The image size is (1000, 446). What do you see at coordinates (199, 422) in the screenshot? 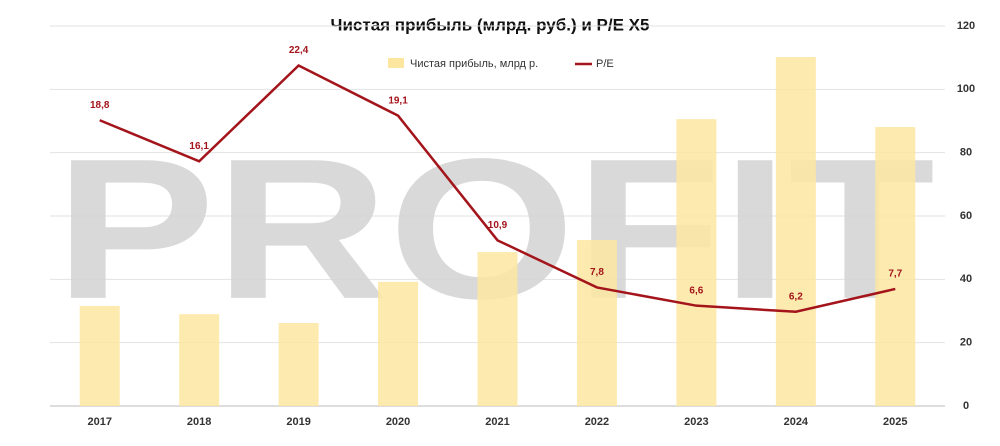
I see `x-tick-label: 2018` at bounding box center [199, 422].